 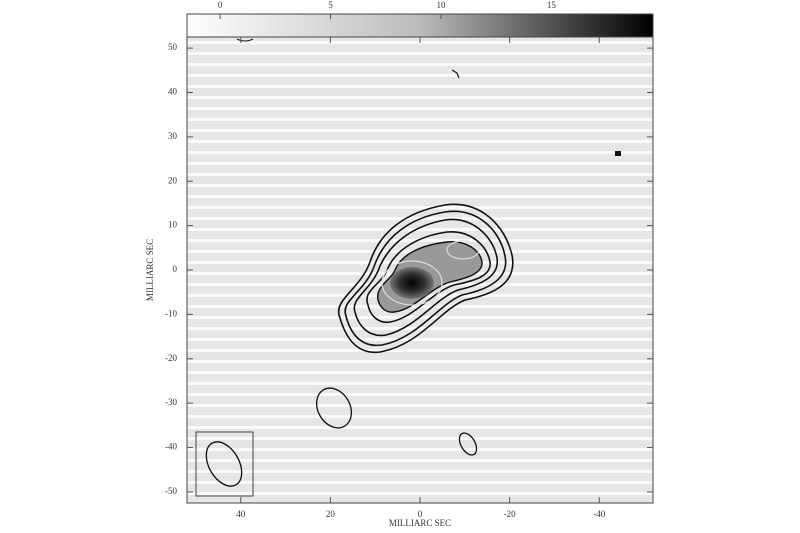 What do you see at coordinates (173, 92) in the screenshot?
I see `y-tick-label: 40` at bounding box center [173, 92].